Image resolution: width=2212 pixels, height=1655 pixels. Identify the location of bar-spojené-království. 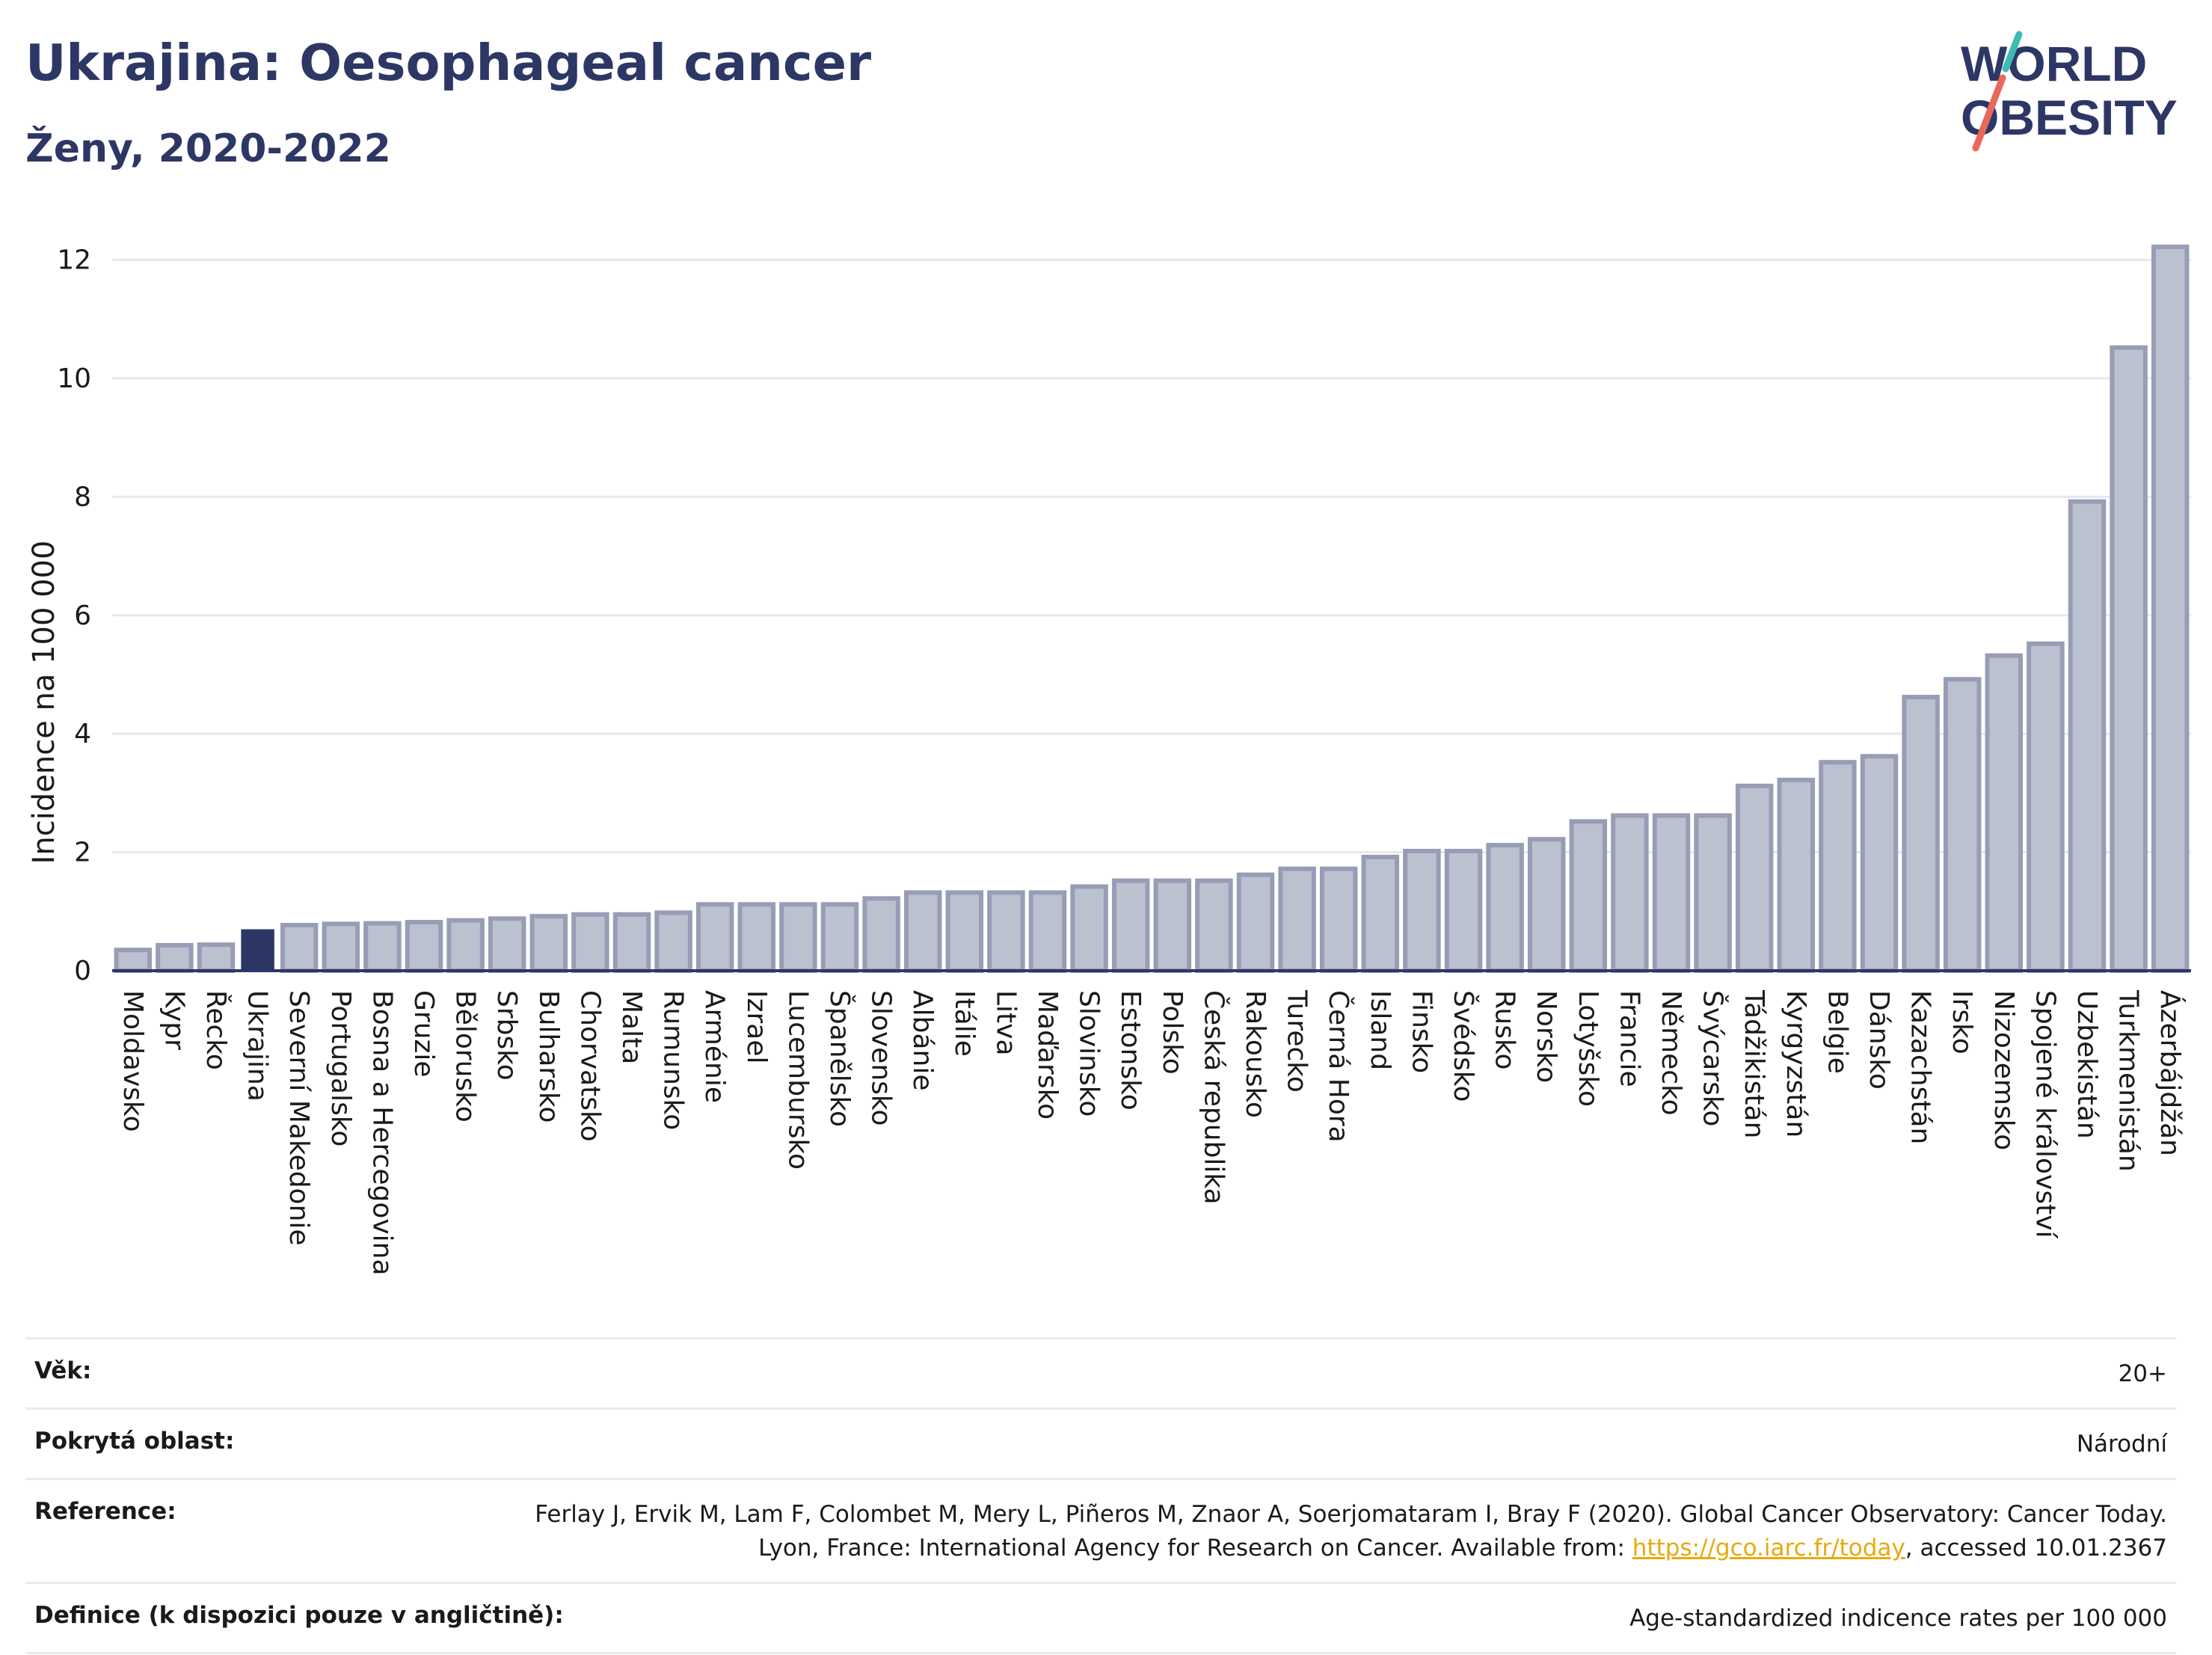
(2046, 807).